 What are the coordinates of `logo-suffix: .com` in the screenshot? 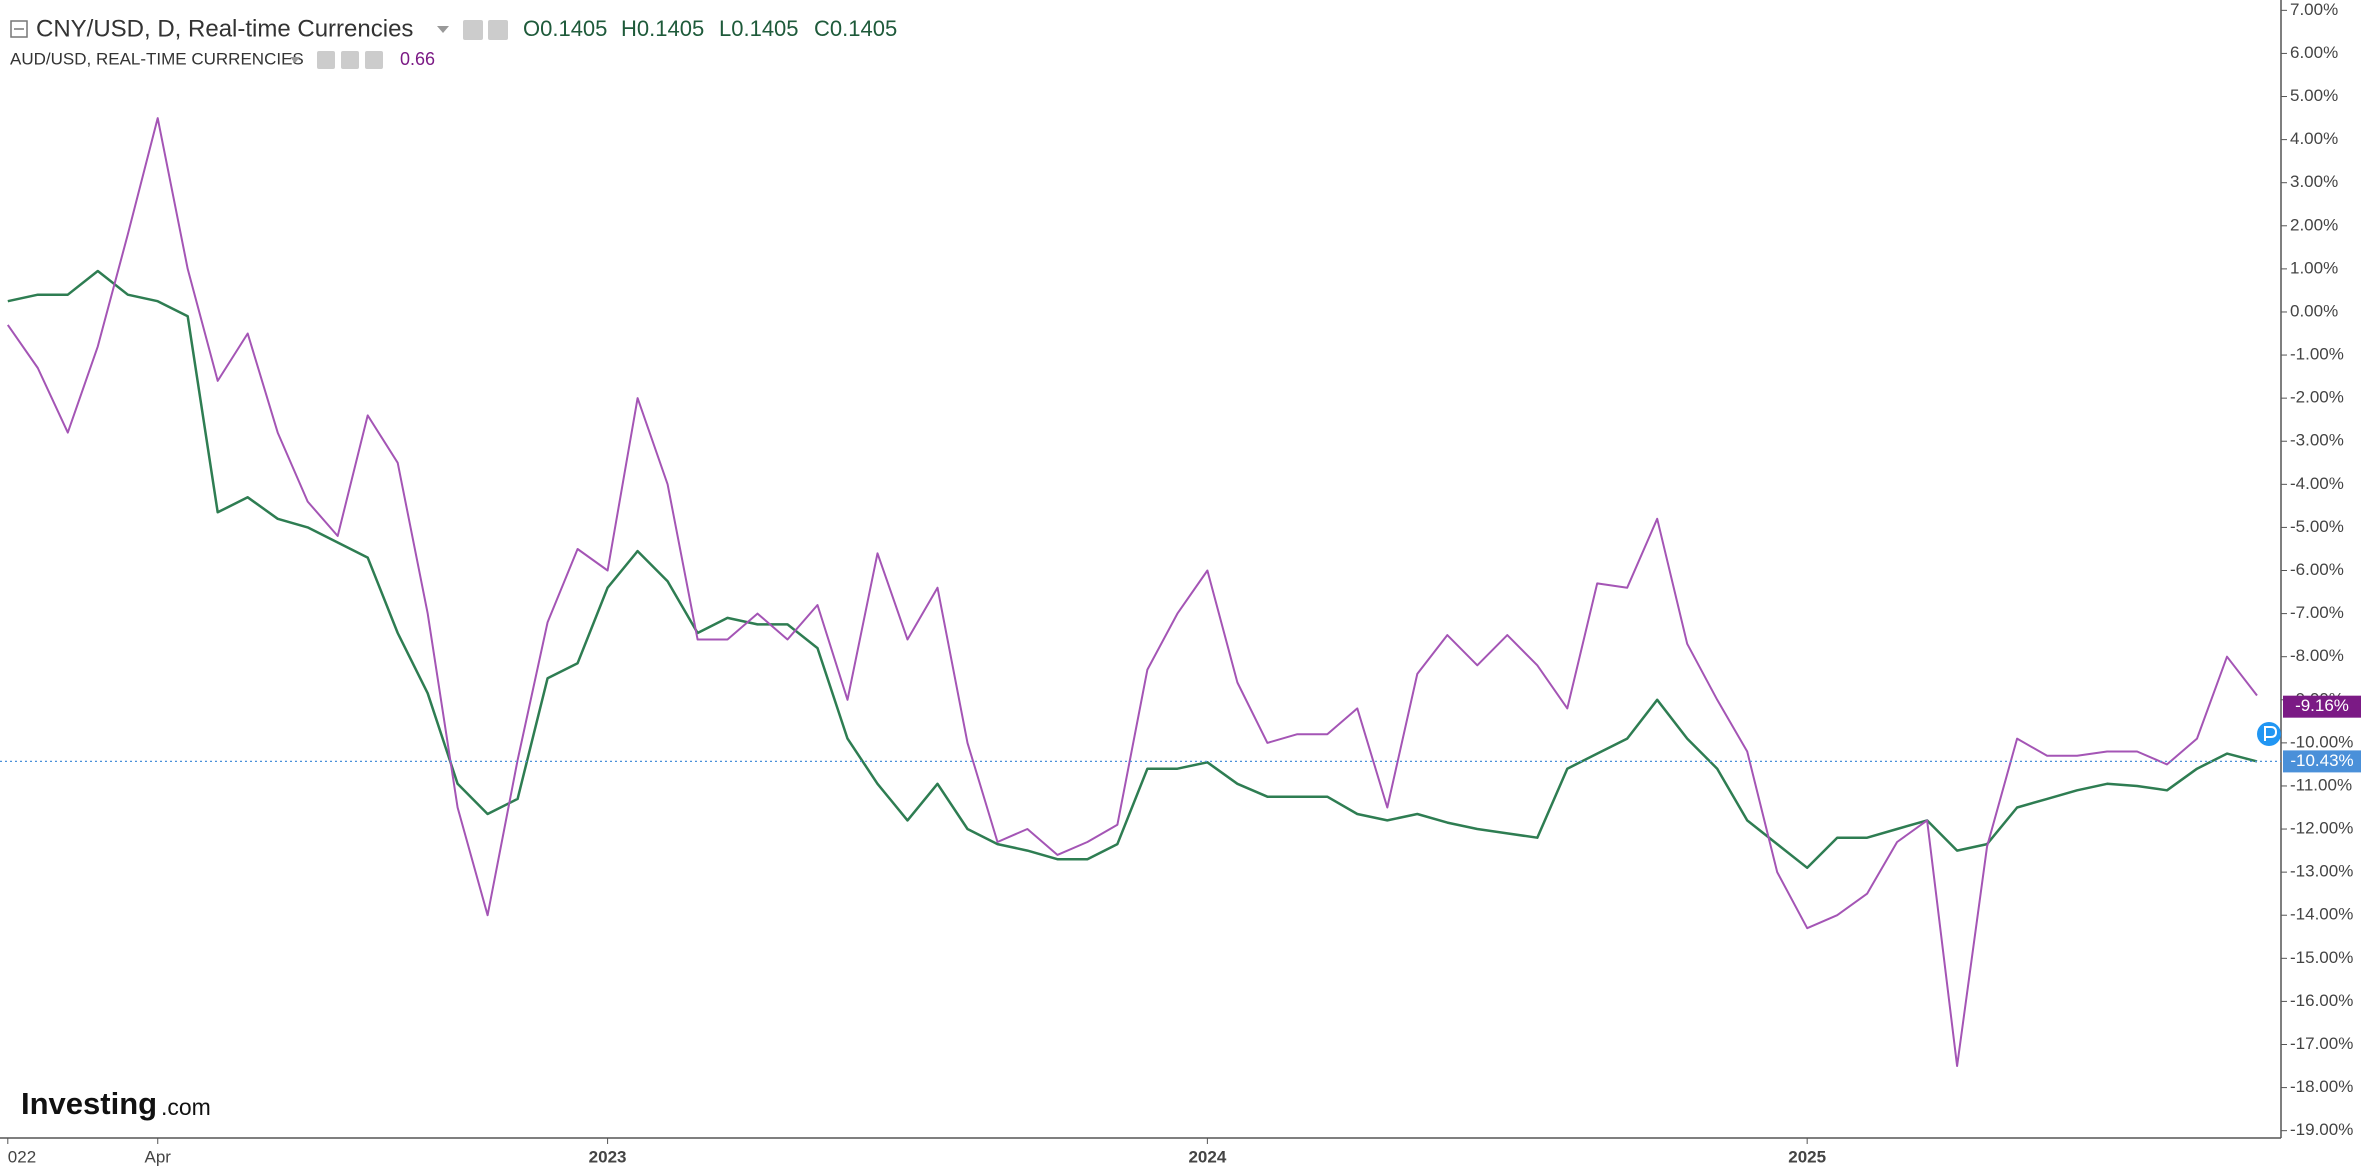 It's located at (186, 1107).